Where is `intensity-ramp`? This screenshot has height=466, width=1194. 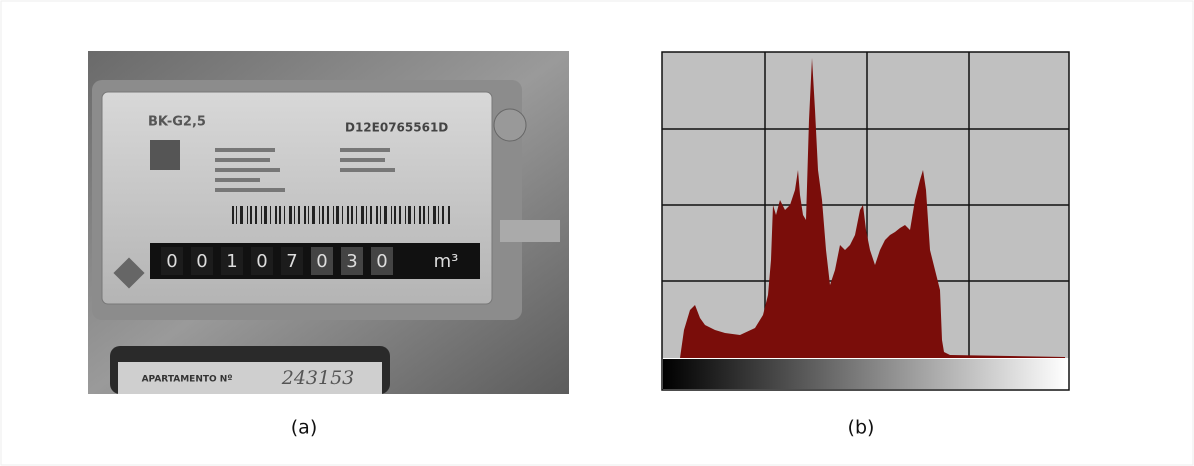
intensity-ramp is located at coordinates (865, 374).